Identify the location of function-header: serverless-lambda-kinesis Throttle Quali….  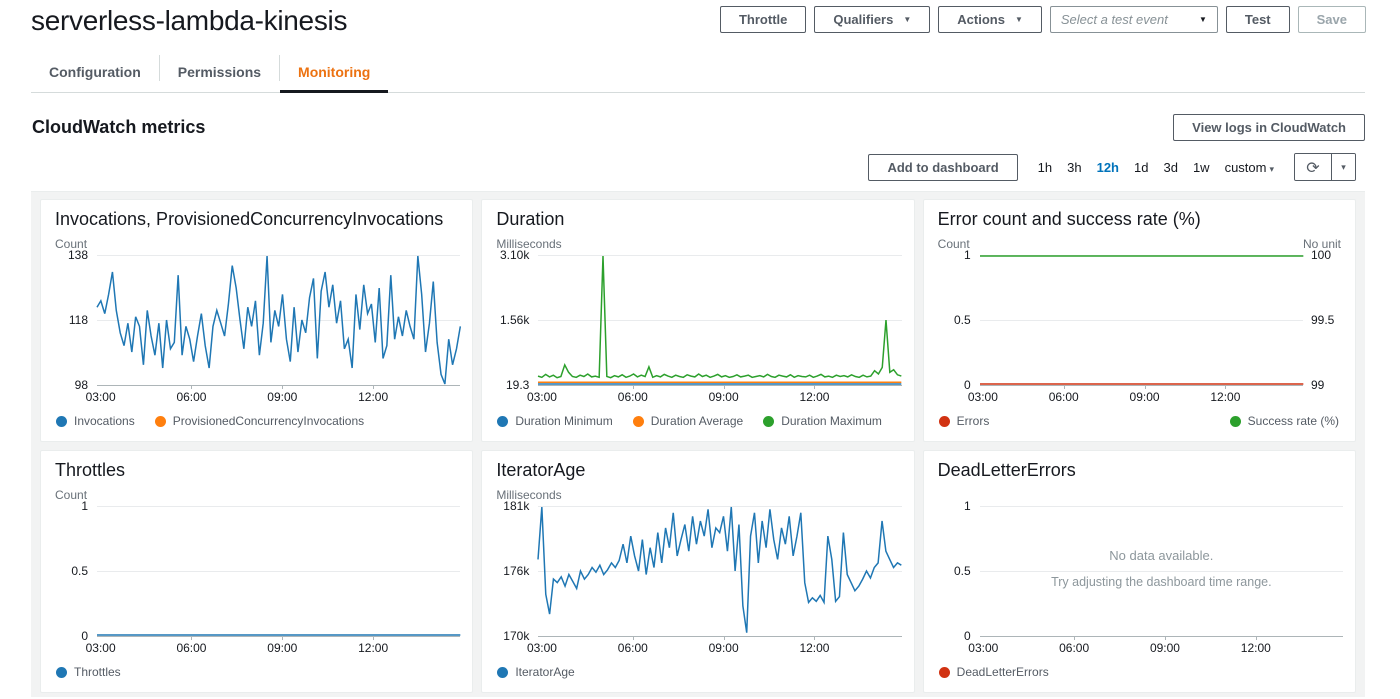
(700, 18).